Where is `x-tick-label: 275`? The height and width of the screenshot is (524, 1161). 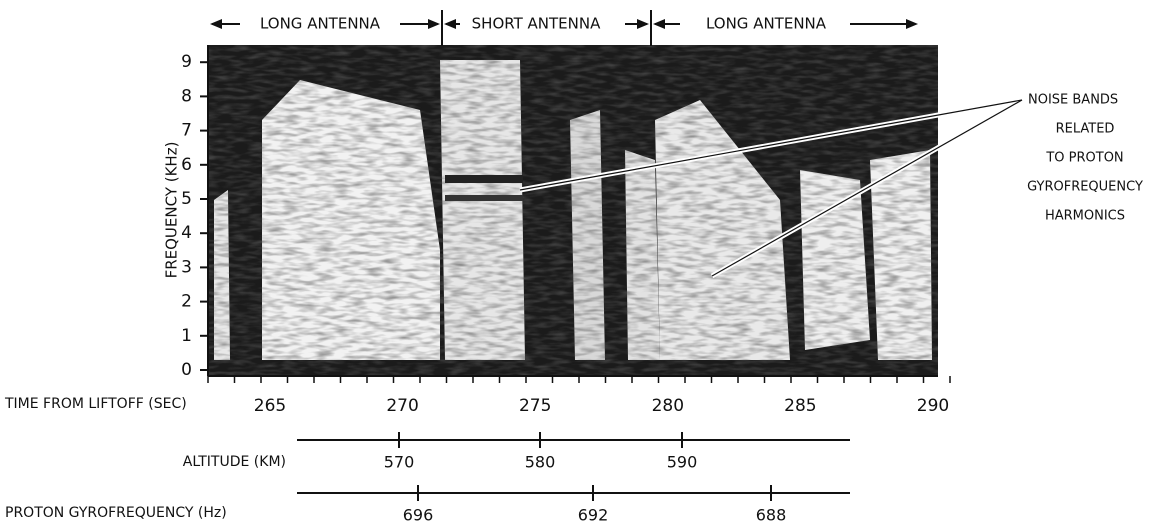 x-tick-label: 275 is located at coordinates (535, 406).